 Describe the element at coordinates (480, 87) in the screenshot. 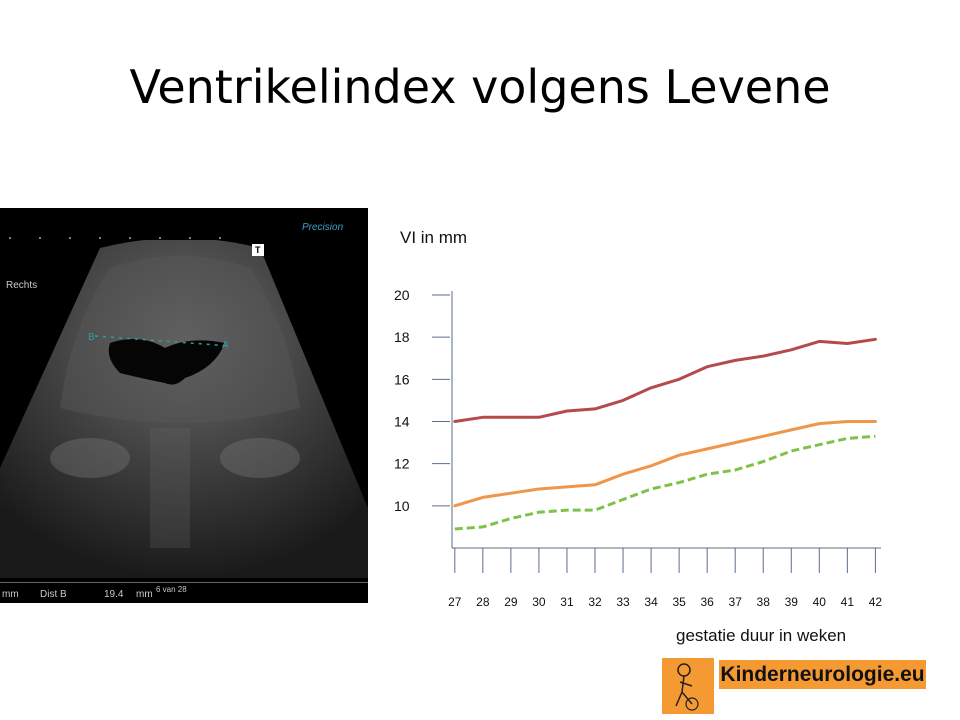

I see `slide-title: Ventrikelindex volgens Levene` at that location.